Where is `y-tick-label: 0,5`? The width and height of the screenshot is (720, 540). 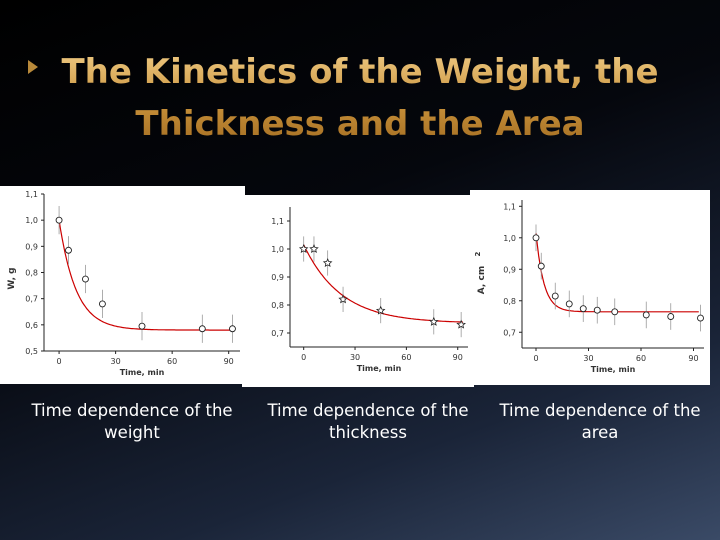
y-tick-label: 0,5 is located at coordinates (31, 351).